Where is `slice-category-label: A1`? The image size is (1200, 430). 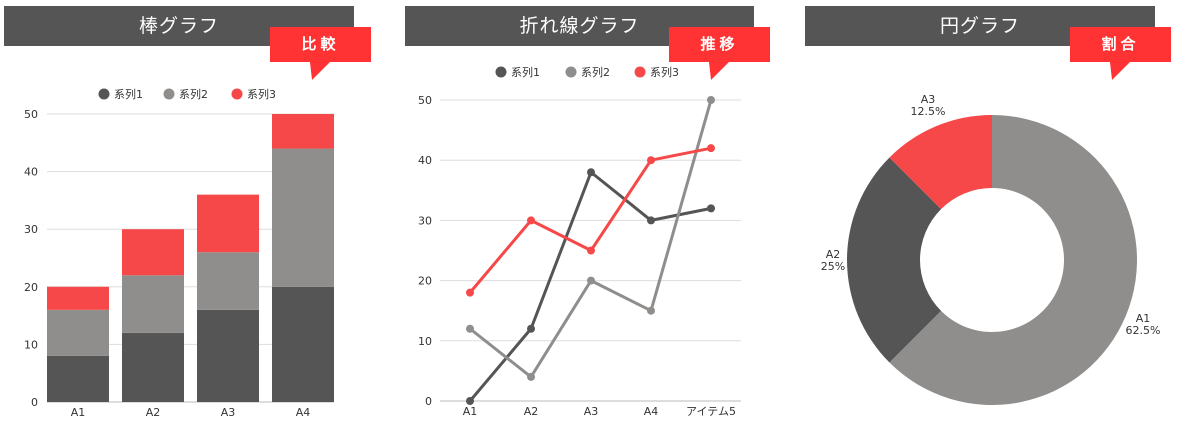
slice-category-label: A1 is located at coordinates (1143, 318).